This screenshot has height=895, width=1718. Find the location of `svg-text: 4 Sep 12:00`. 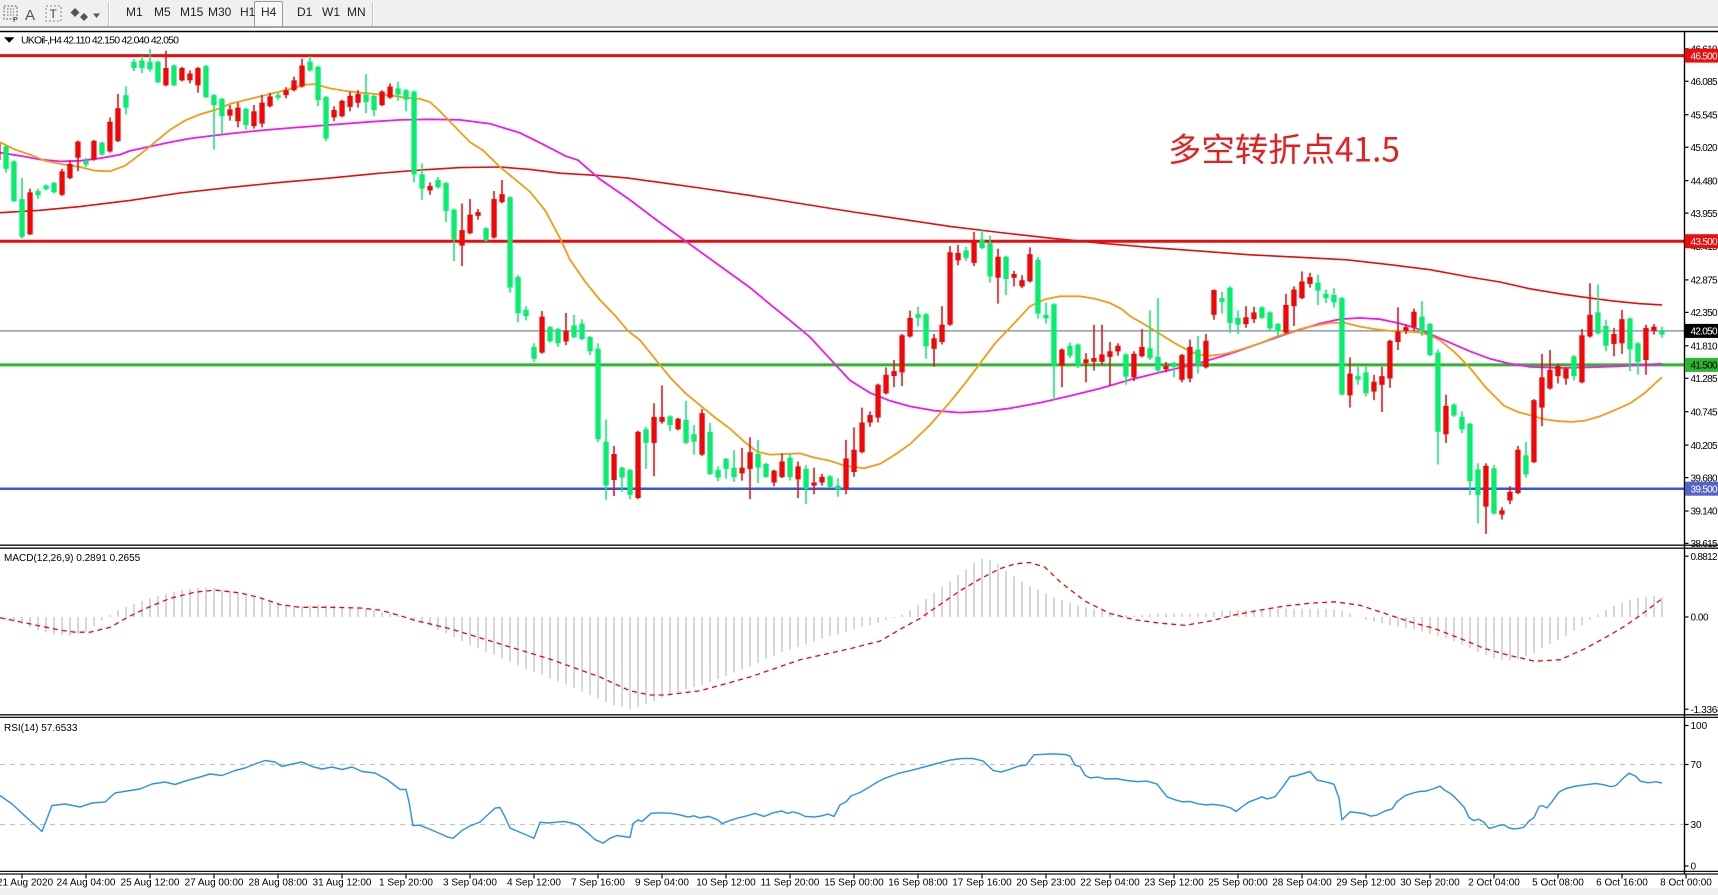

svg-text: 4 Sep 12:00 is located at coordinates (534, 883).